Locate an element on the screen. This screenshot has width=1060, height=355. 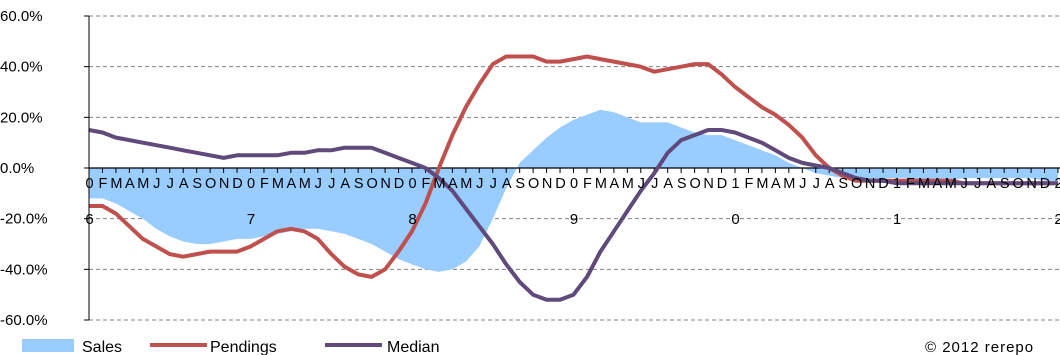
legend-sales-label: Sales is located at coordinates (102, 347).